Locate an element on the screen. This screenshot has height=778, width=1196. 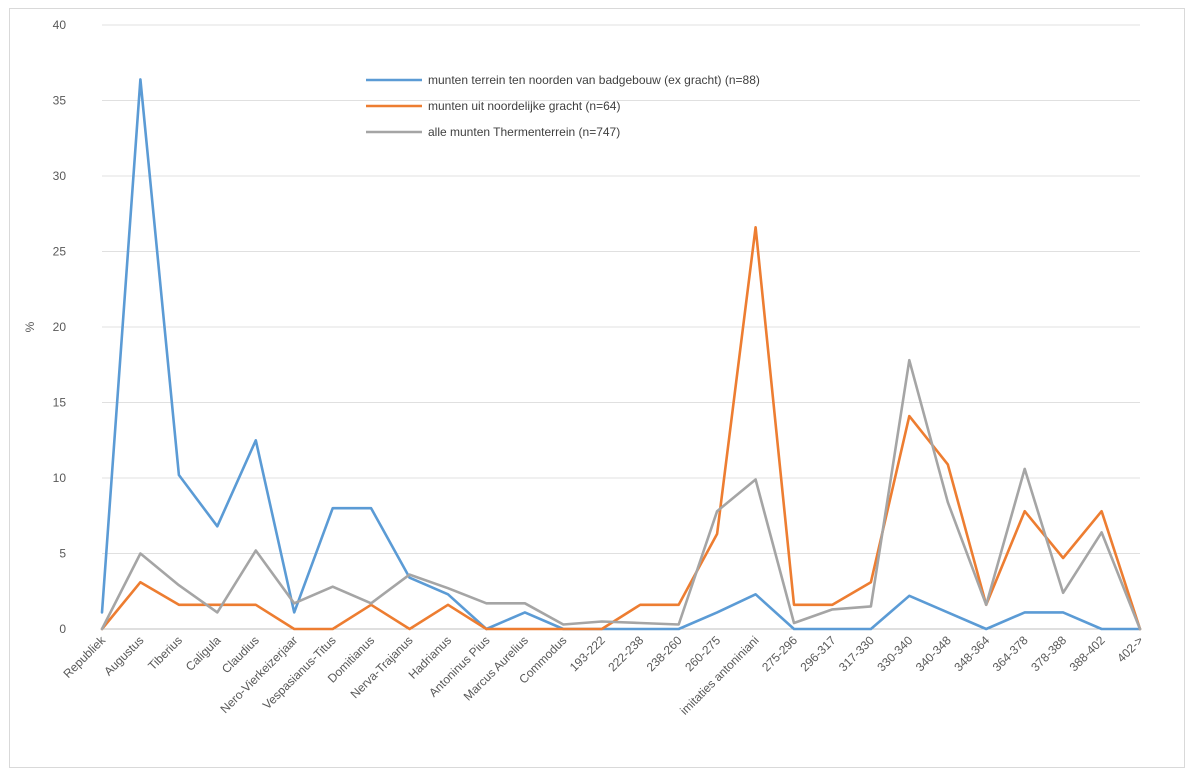
y-tick-label: 40 is located at coordinates (60, 25).